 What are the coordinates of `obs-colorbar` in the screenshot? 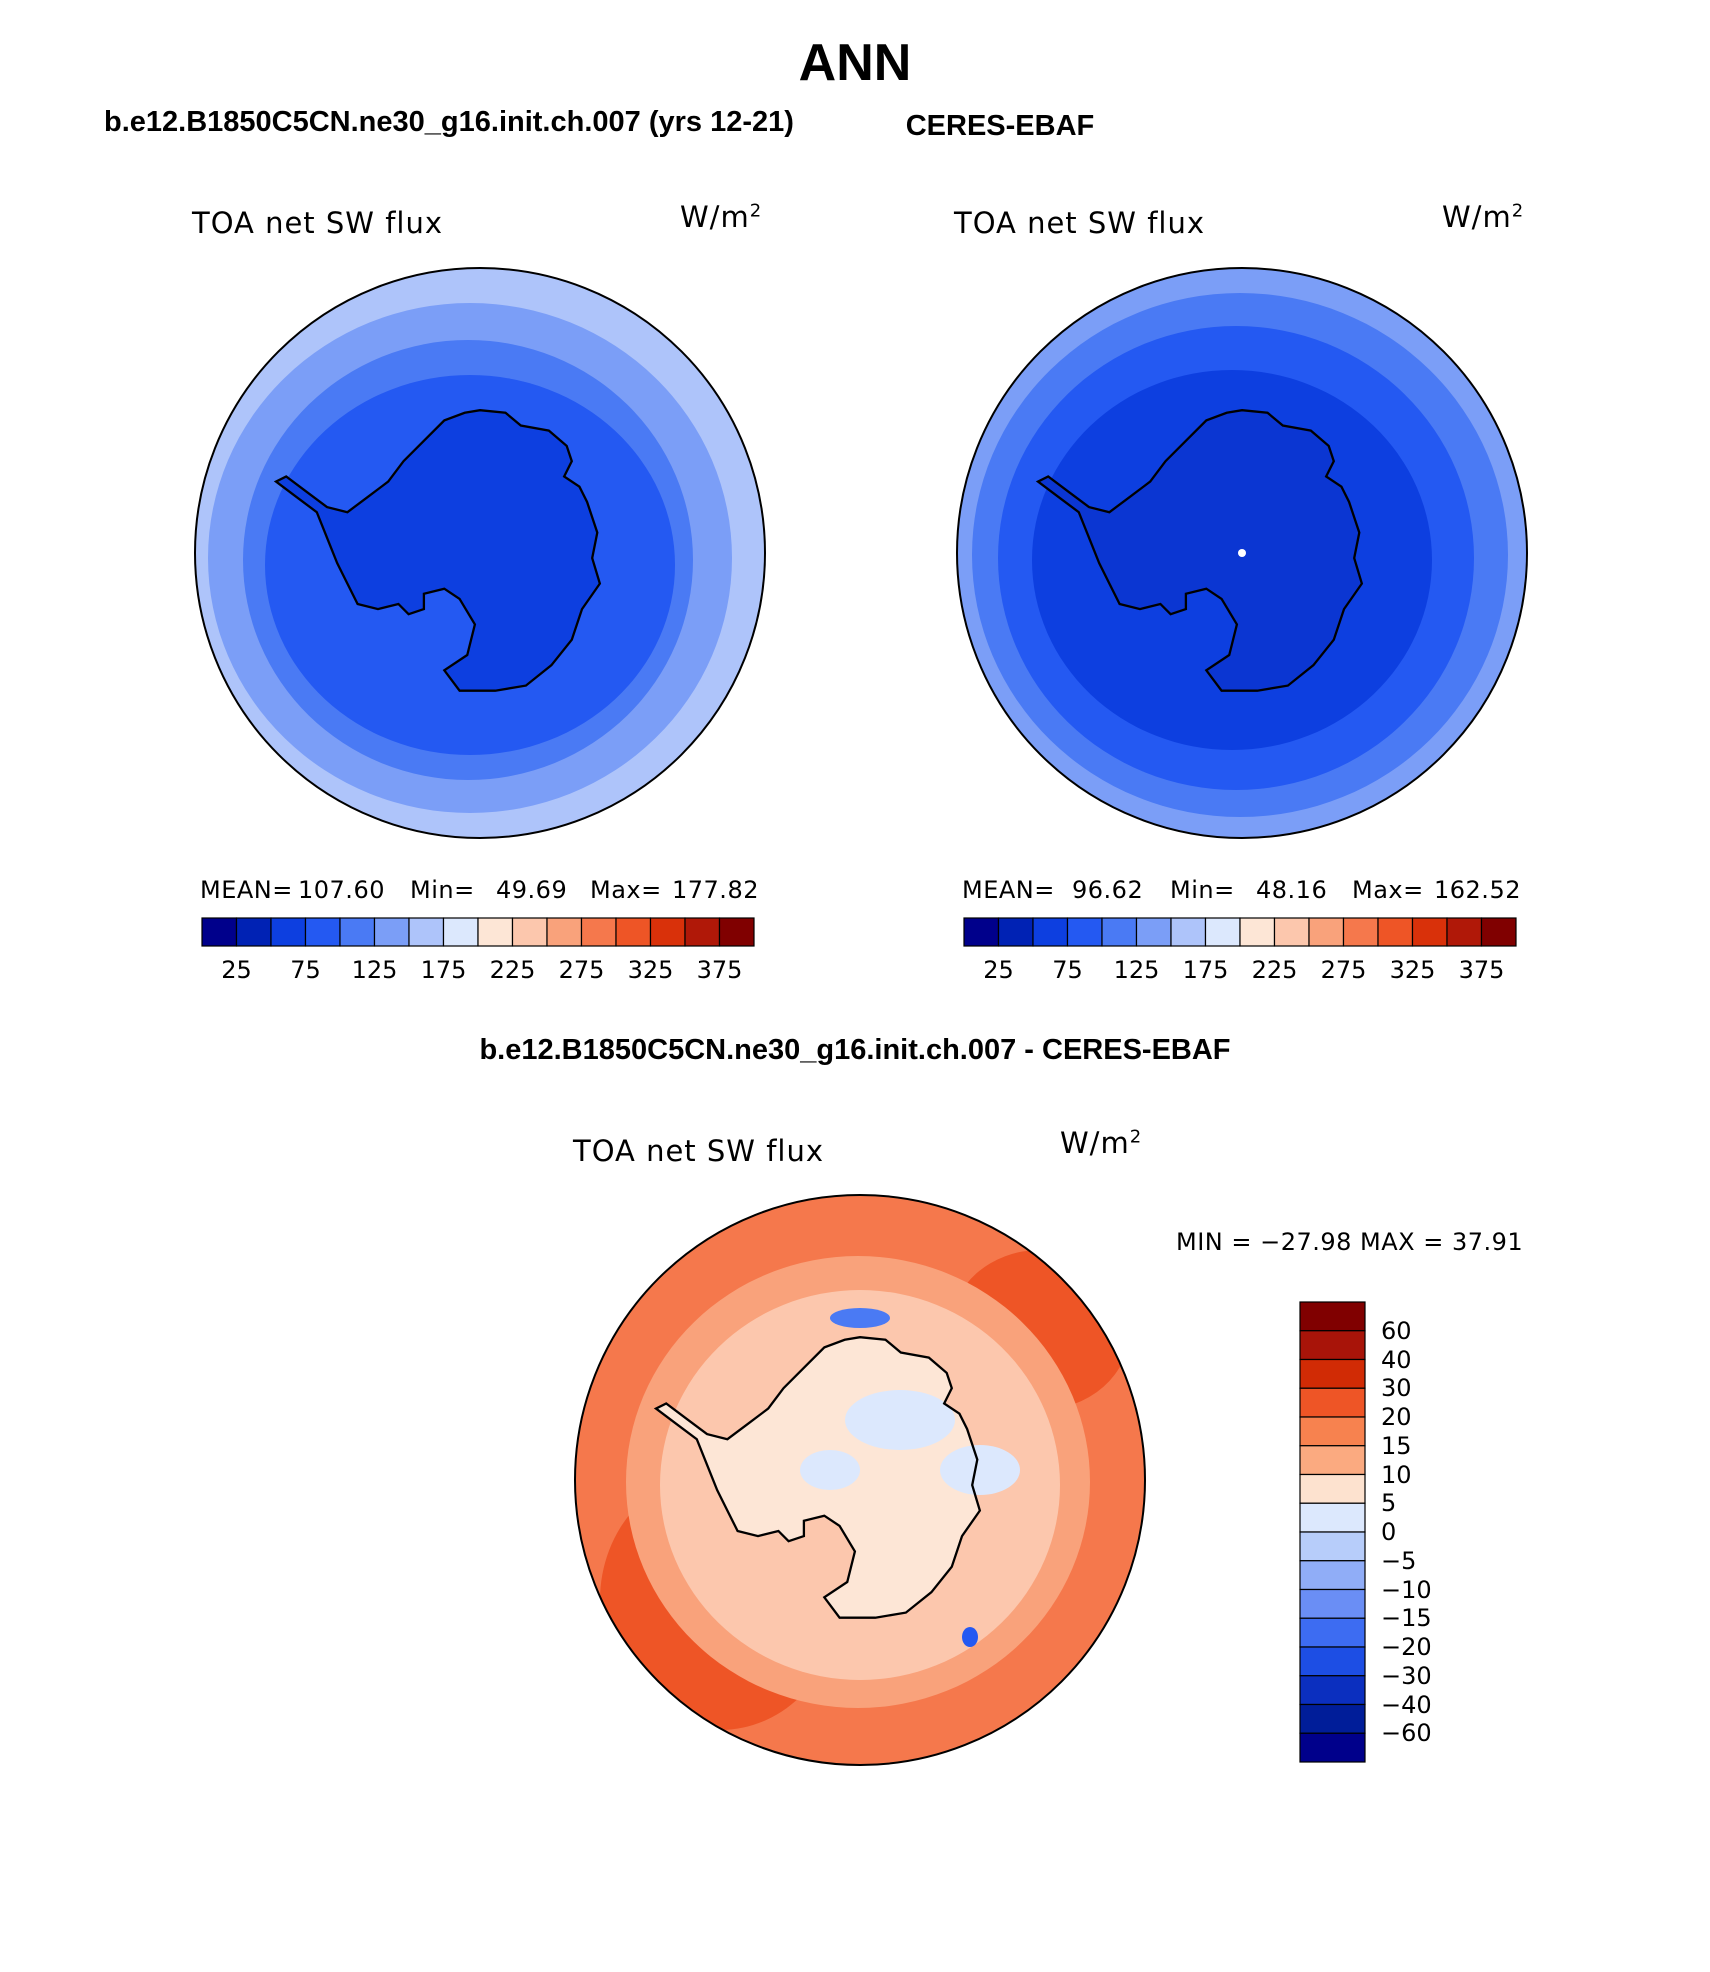 It's located at (1240, 932).